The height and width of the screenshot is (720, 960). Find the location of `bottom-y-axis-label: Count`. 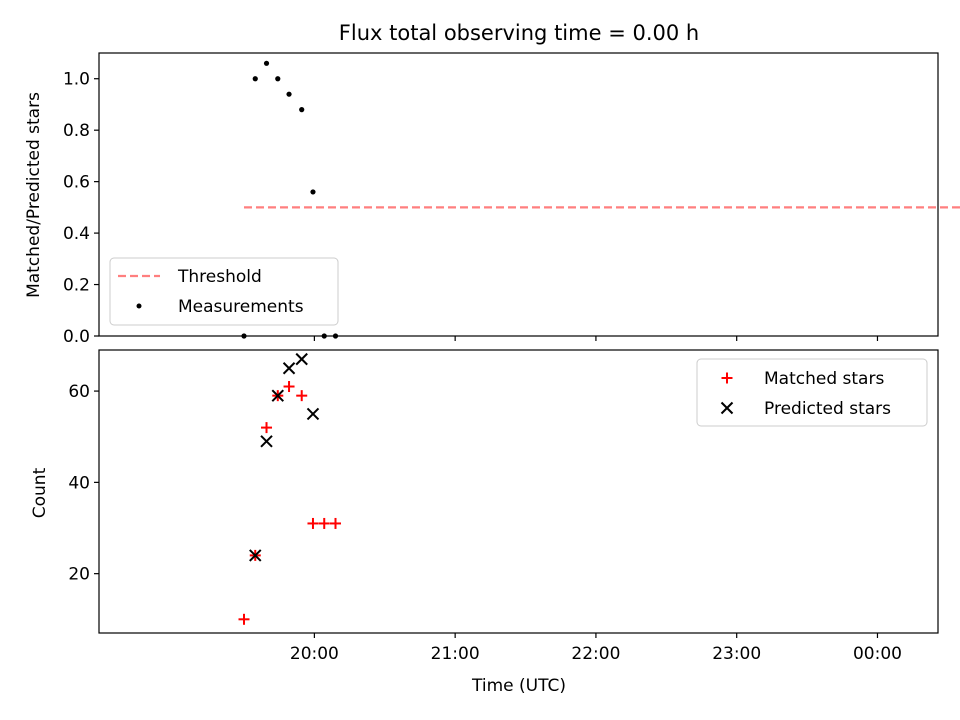

bottom-y-axis-label: Count is located at coordinates (40, 492).